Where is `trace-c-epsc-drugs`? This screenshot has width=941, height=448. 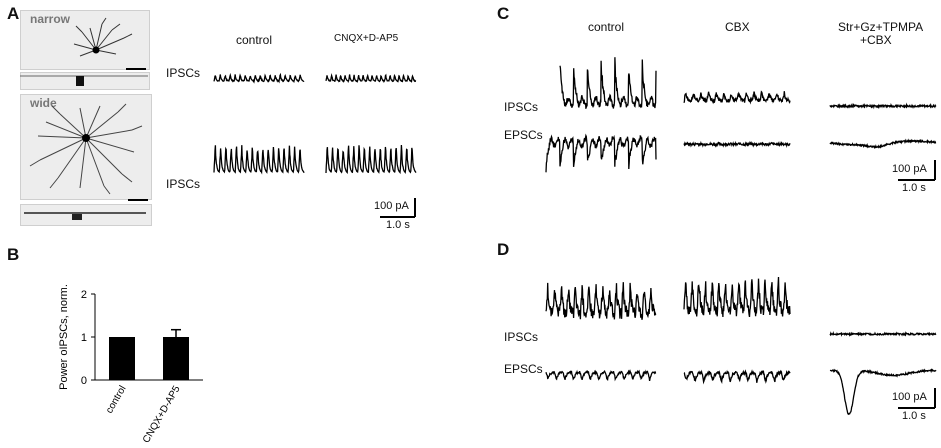 trace-c-epsc-drugs is located at coordinates (883, 143).